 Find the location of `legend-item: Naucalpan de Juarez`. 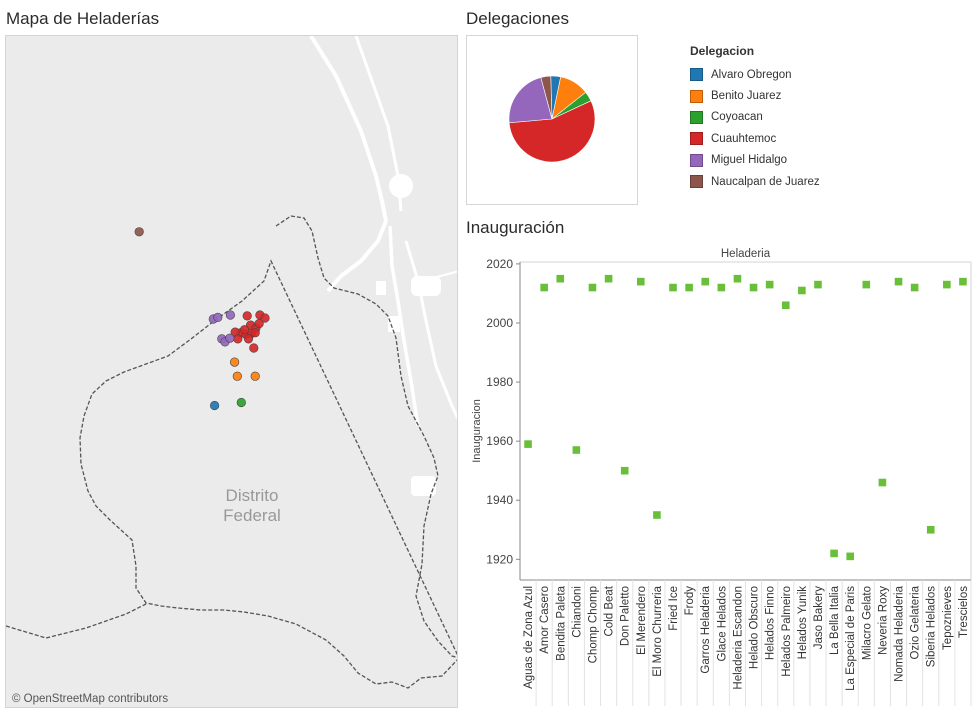

legend-item: Naucalpan de Juarez is located at coordinates (755, 181).